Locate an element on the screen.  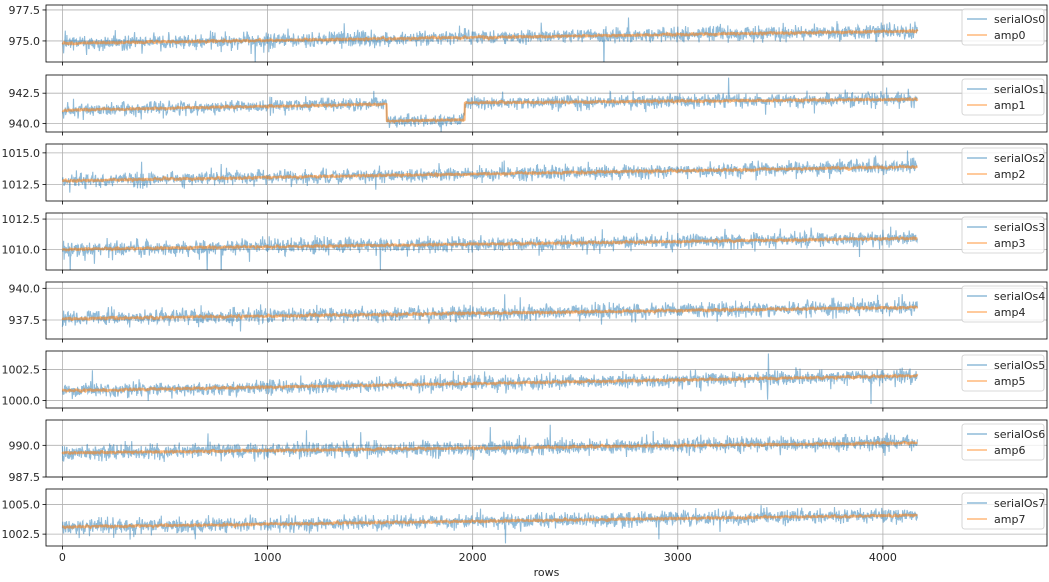
legend-6: serialOs6 amp6 is located at coordinates (1003, 442).